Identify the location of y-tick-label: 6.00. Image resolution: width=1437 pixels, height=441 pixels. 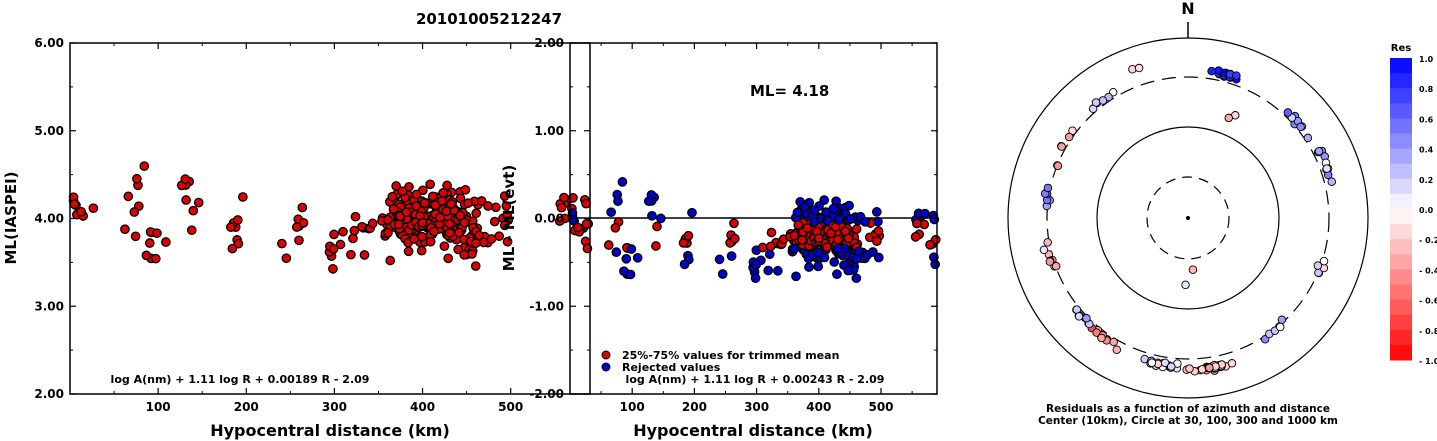
(49, 43).